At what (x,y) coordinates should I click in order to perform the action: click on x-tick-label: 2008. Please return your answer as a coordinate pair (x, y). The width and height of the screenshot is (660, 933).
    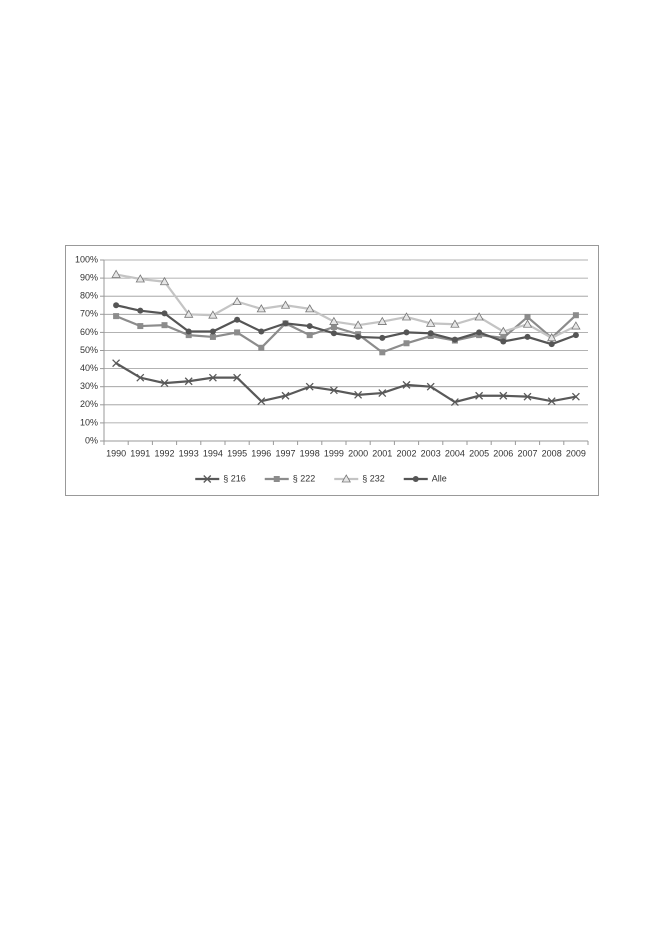
    Looking at the image, I should click on (552, 453).